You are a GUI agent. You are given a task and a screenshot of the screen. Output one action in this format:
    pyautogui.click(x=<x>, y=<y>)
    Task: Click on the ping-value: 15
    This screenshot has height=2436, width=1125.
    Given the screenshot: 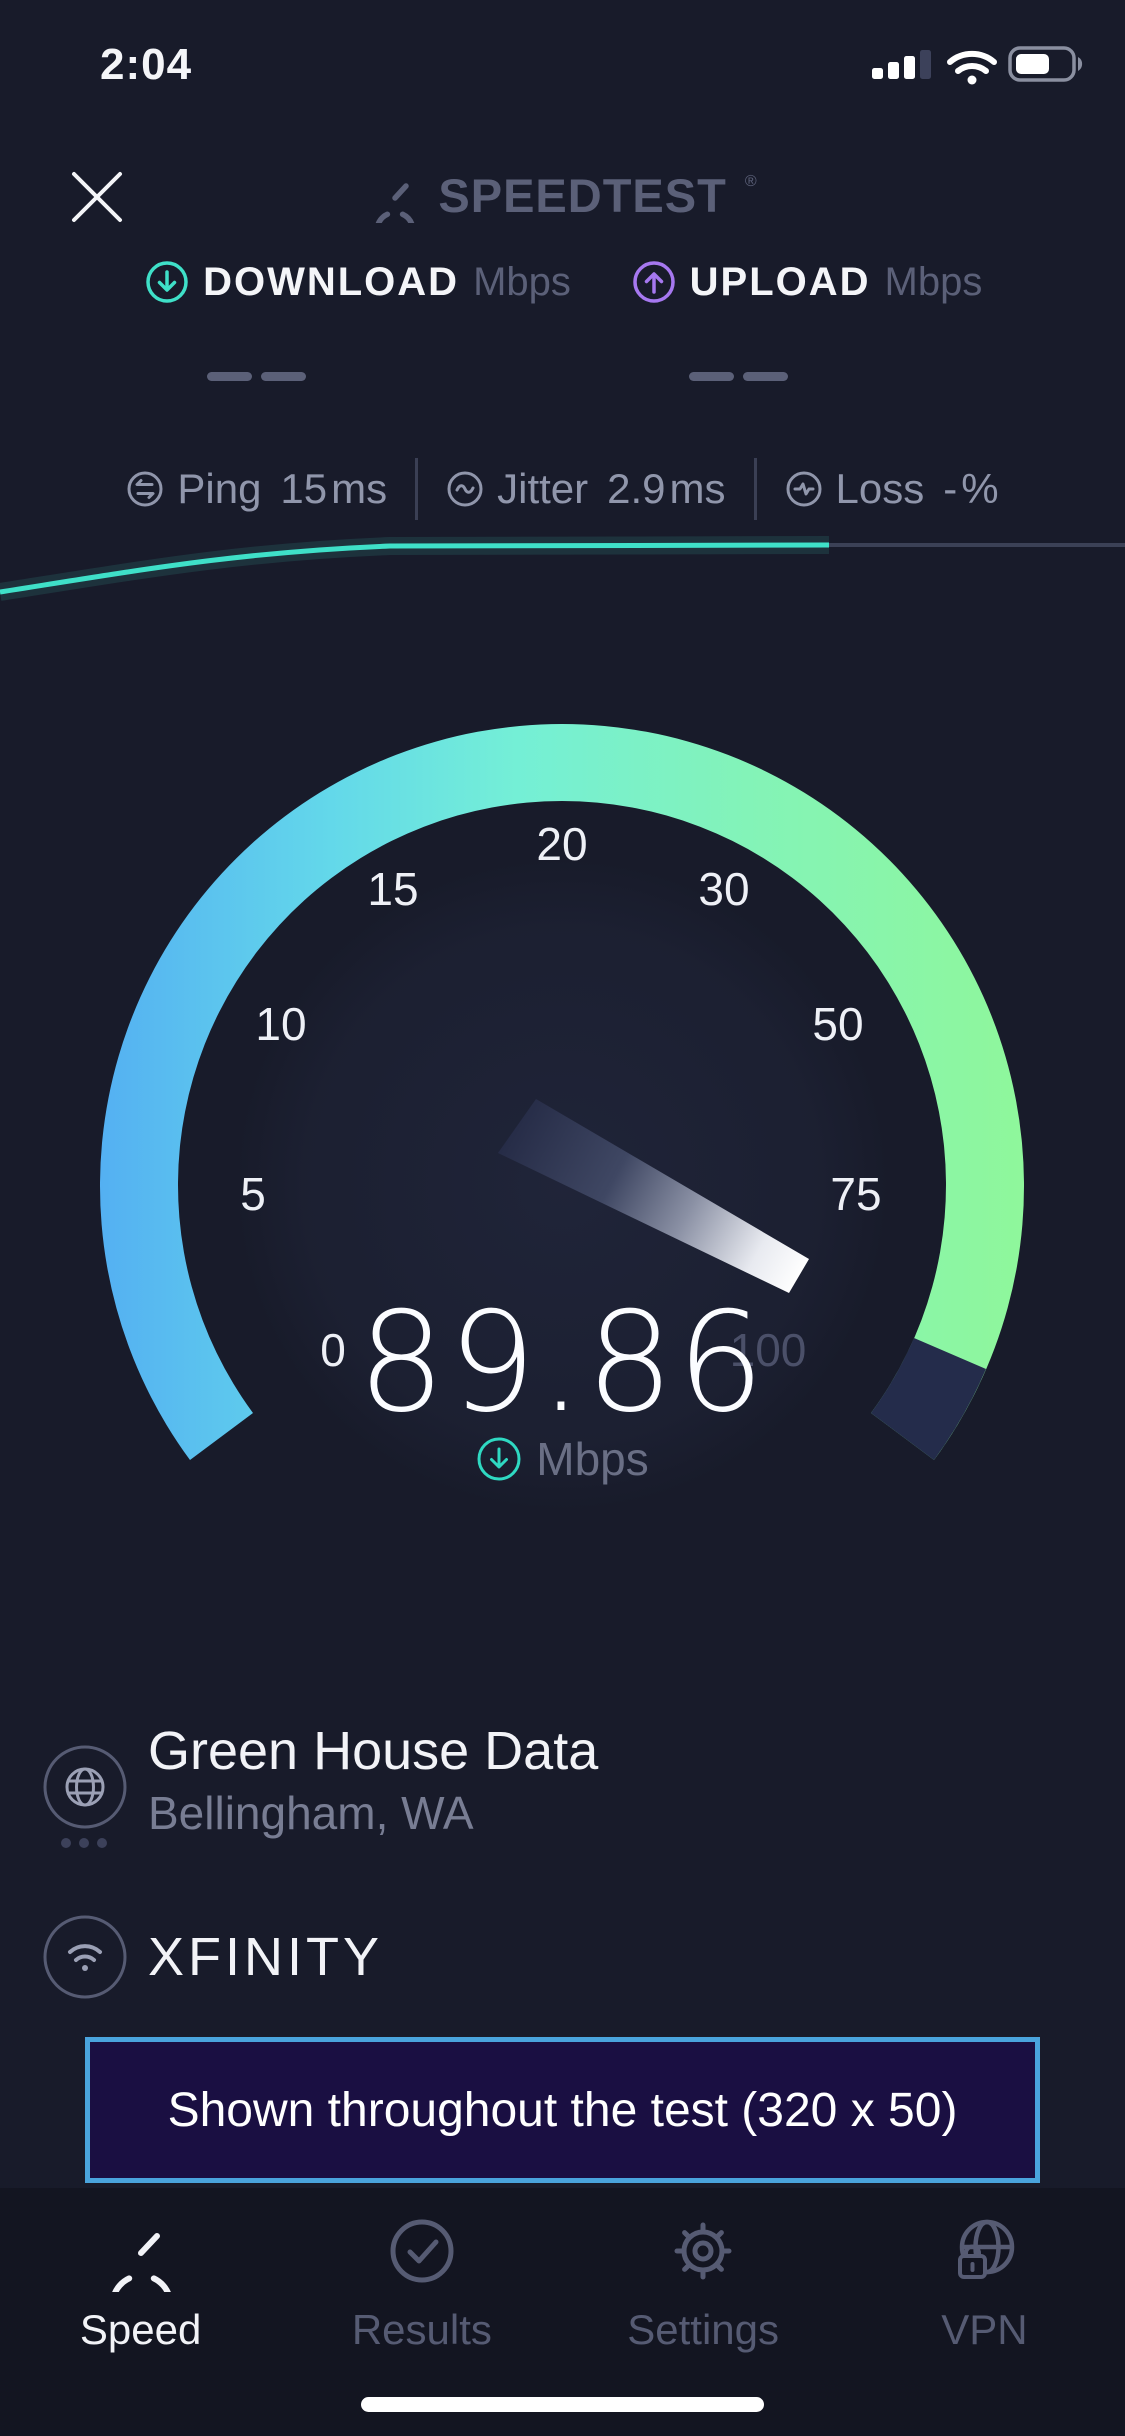 What is the action you would take?
    pyautogui.click(x=304, y=488)
    